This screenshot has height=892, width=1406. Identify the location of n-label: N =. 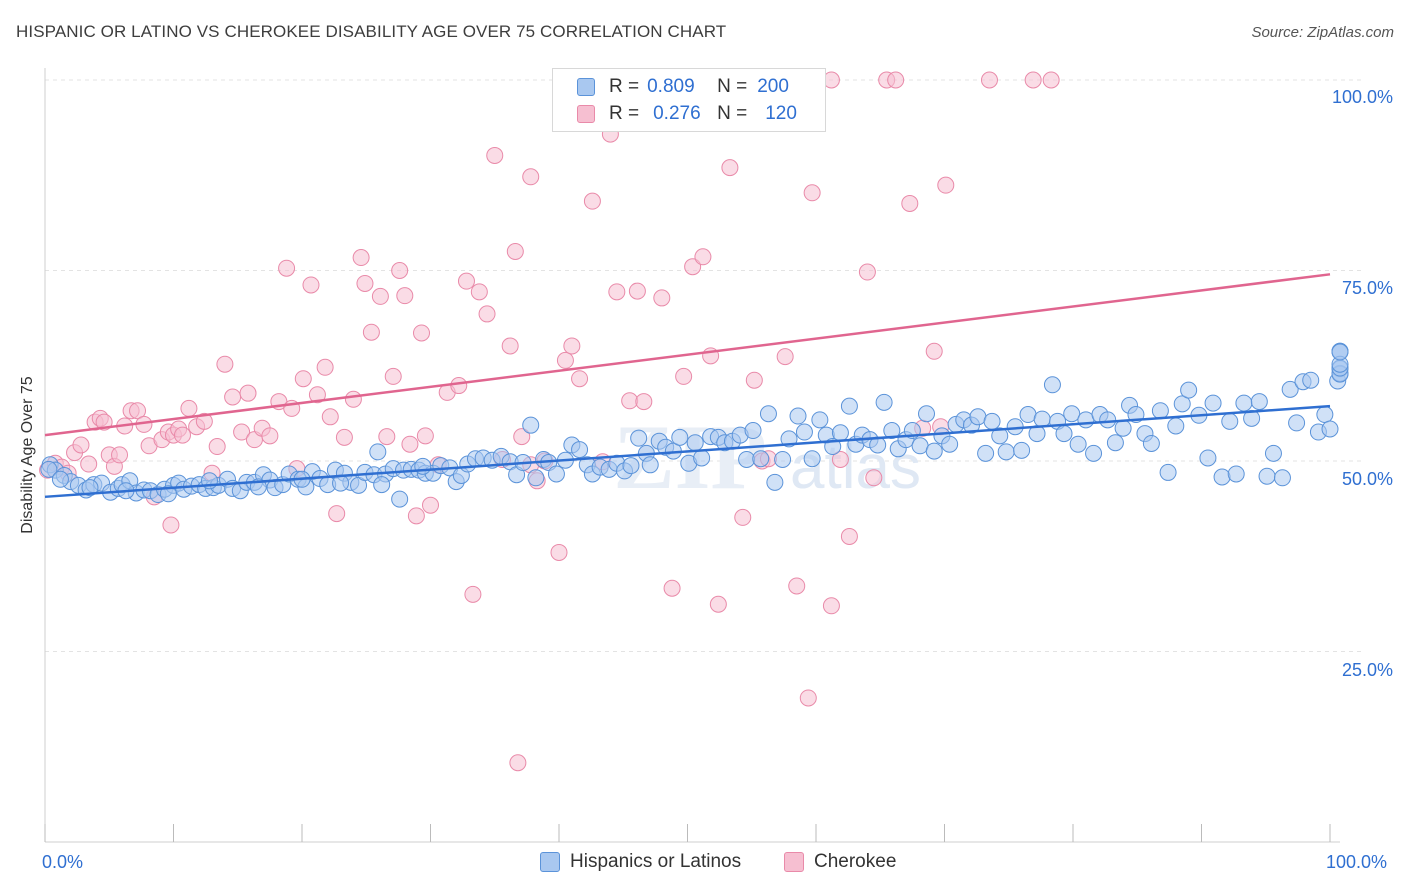
(732, 86).